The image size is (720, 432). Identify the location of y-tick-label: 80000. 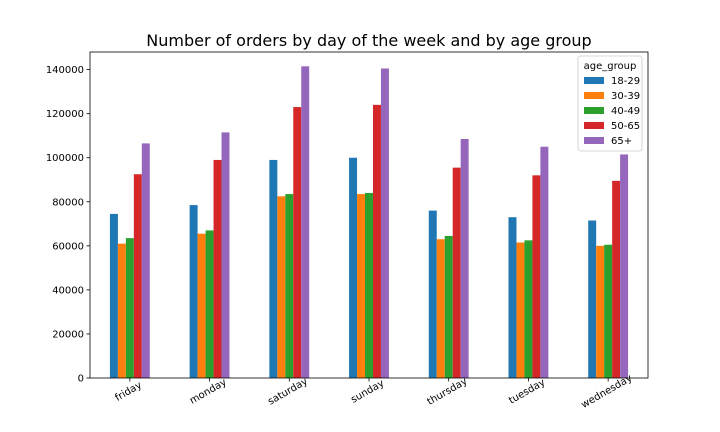
(68, 202).